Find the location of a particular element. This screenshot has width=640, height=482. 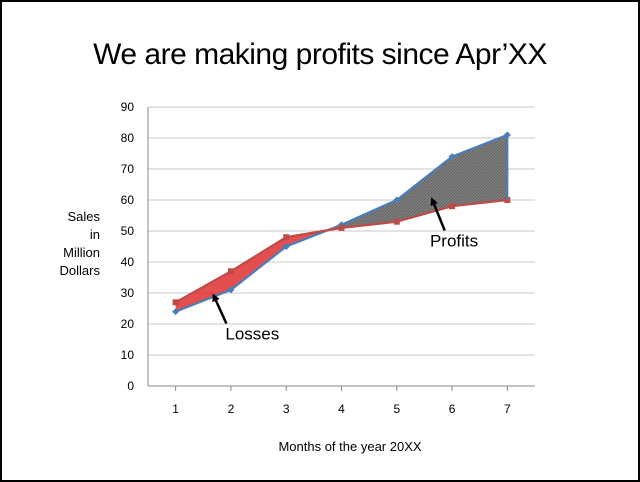

loss-area is located at coordinates (251, 271).